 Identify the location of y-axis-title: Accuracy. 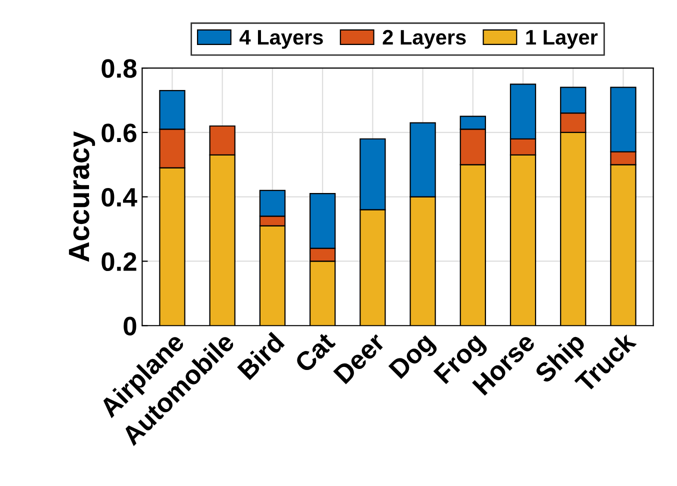
(82, 196).